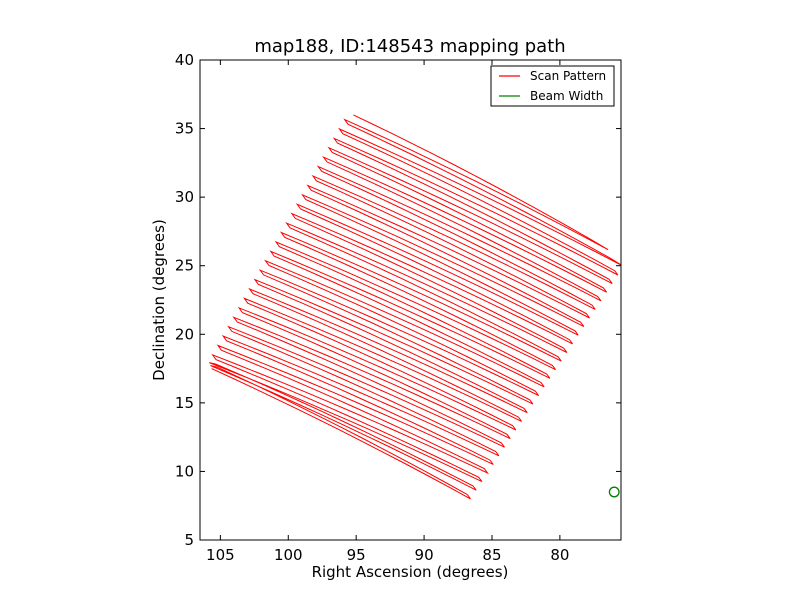  What do you see at coordinates (559, 555) in the screenshot?
I see `x-tick-label: 80` at bounding box center [559, 555].